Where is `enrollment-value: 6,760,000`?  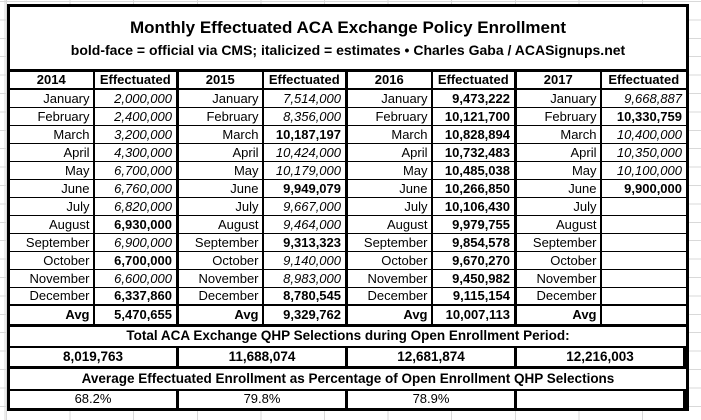 enrollment-value: 6,760,000 is located at coordinates (136, 189).